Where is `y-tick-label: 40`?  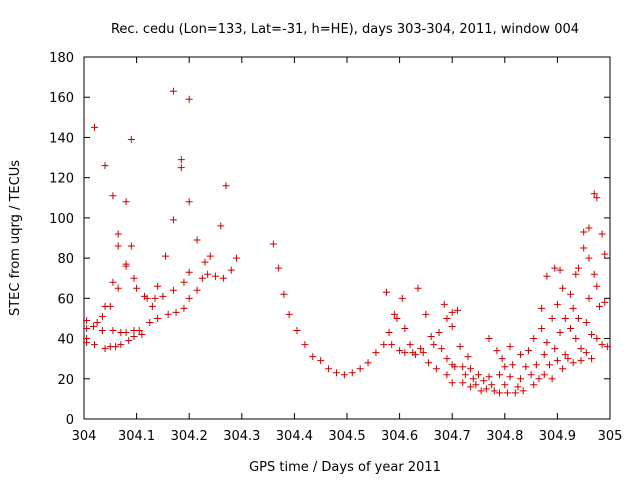
y-tick-label: 40 is located at coordinates (65, 340).